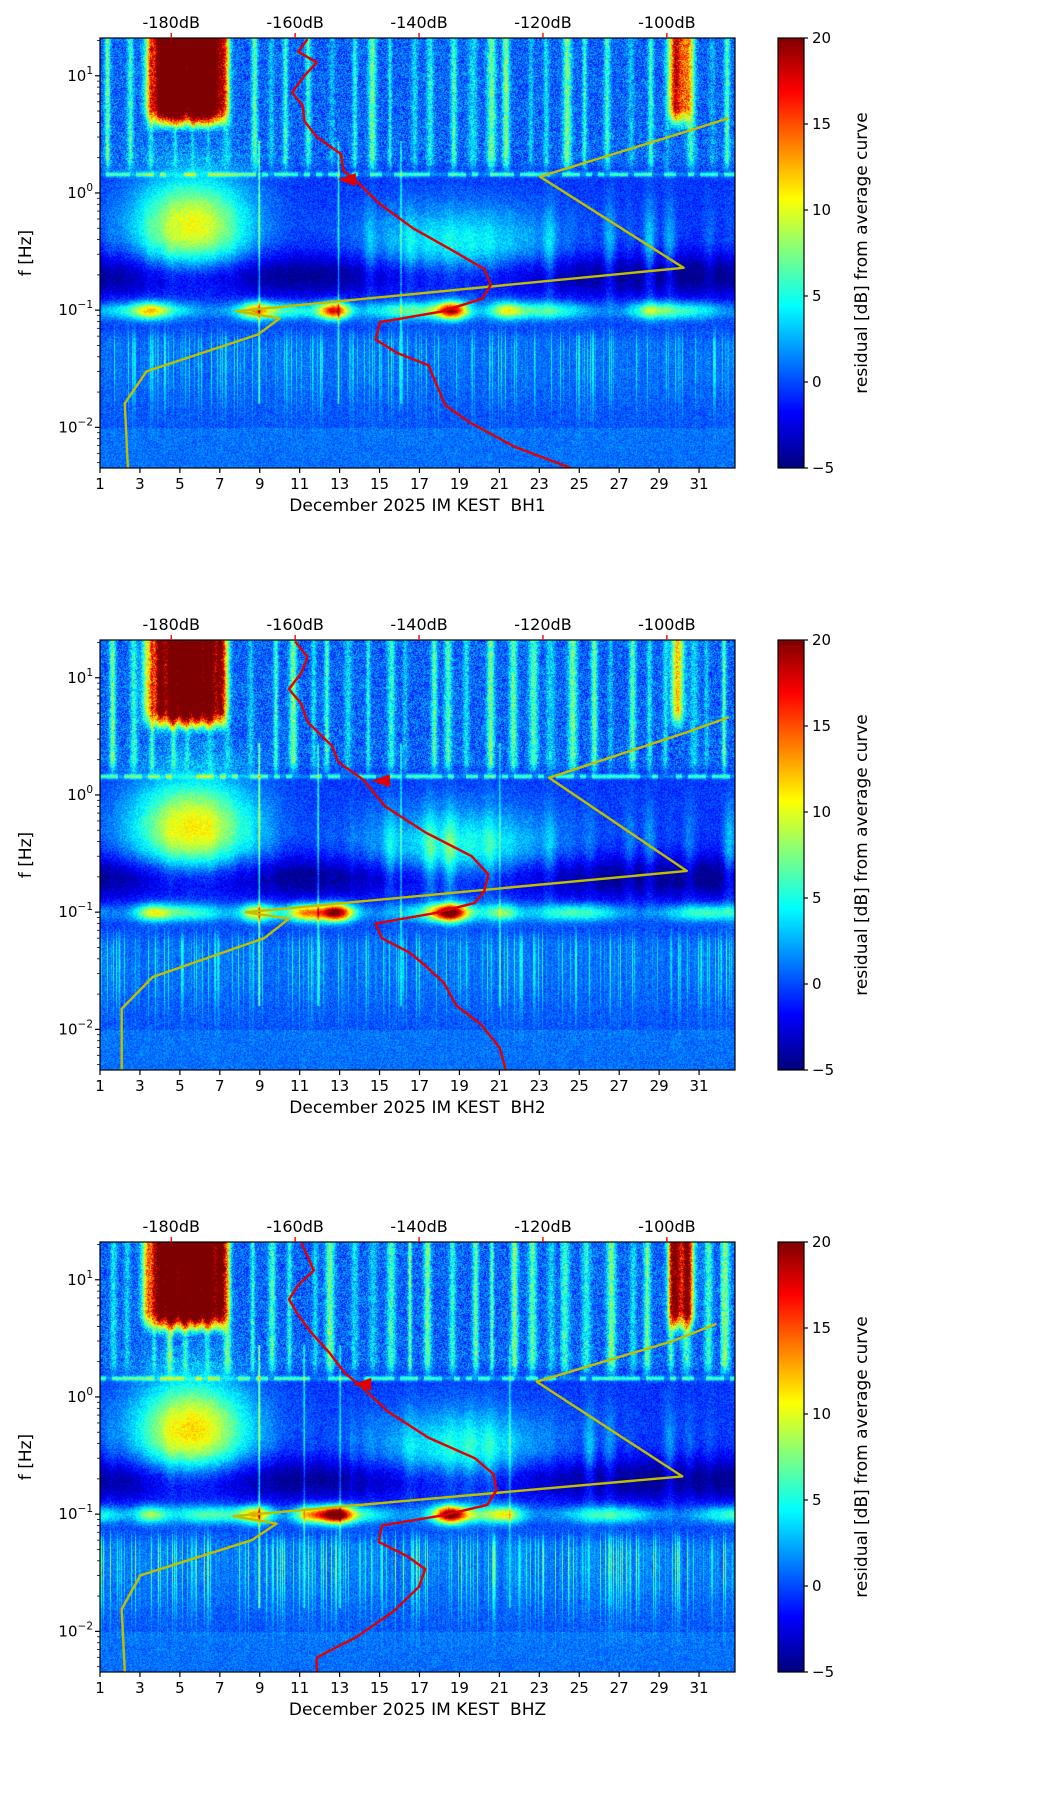 The image size is (1052, 1806). What do you see at coordinates (417, 1108) in the screenshot?
I see `x-axis-label: December 2025 IM KEST BH2` at bounding box center [417, 1108].